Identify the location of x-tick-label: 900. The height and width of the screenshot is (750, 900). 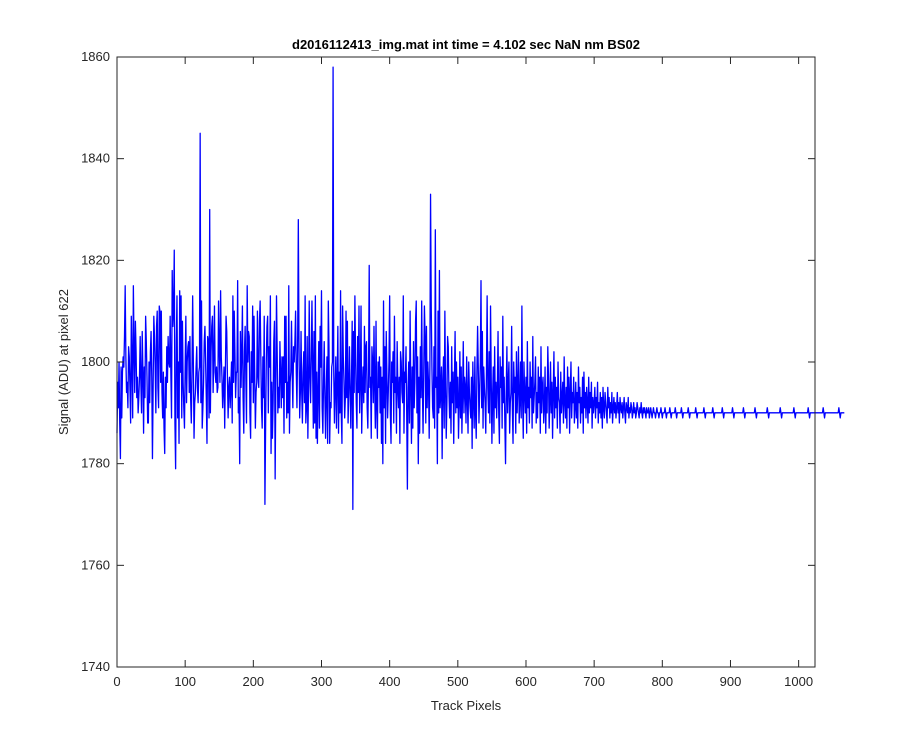
(731, 681).